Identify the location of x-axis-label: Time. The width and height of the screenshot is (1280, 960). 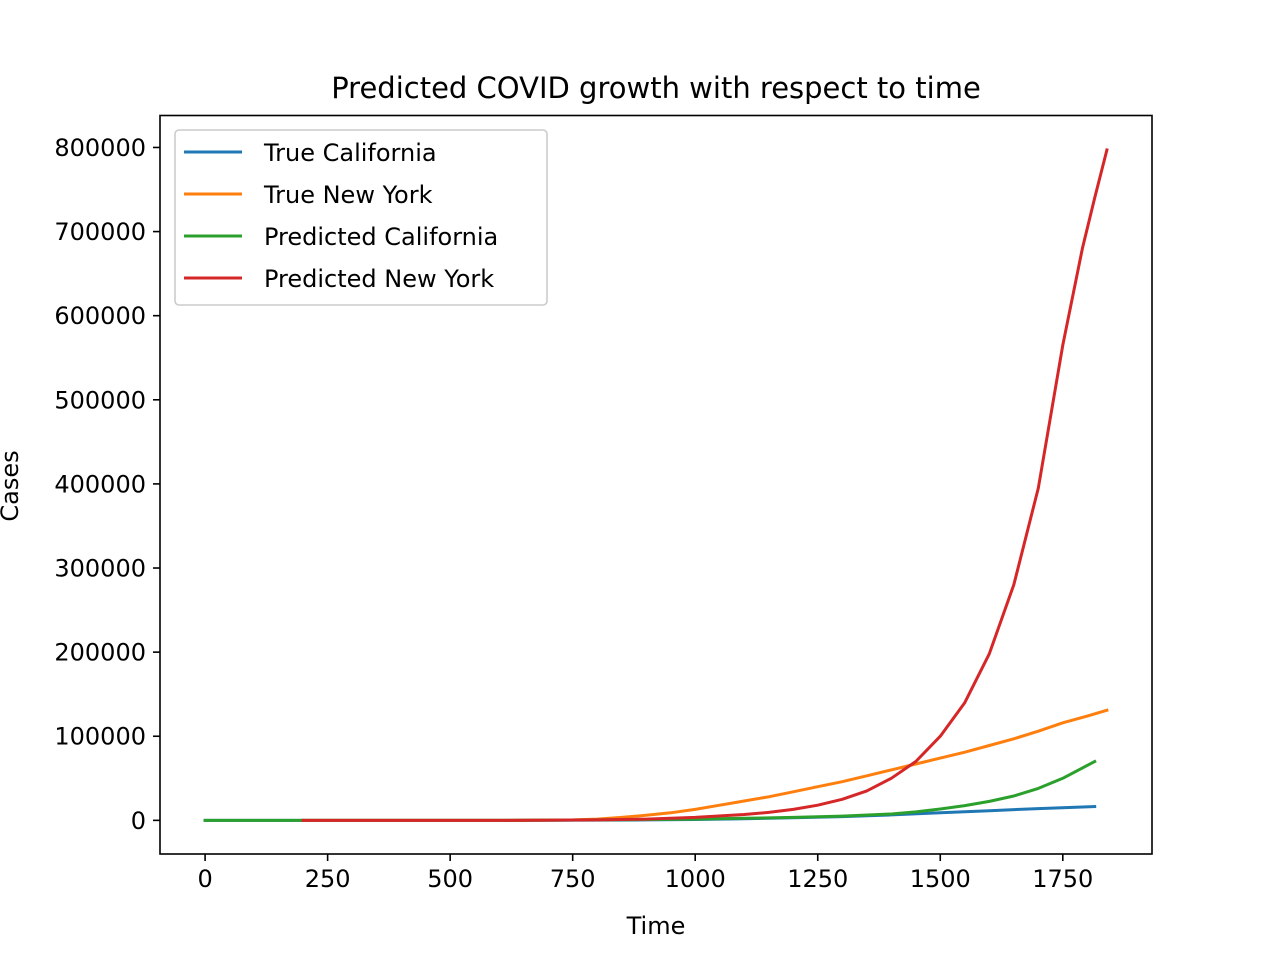
(656, 926).